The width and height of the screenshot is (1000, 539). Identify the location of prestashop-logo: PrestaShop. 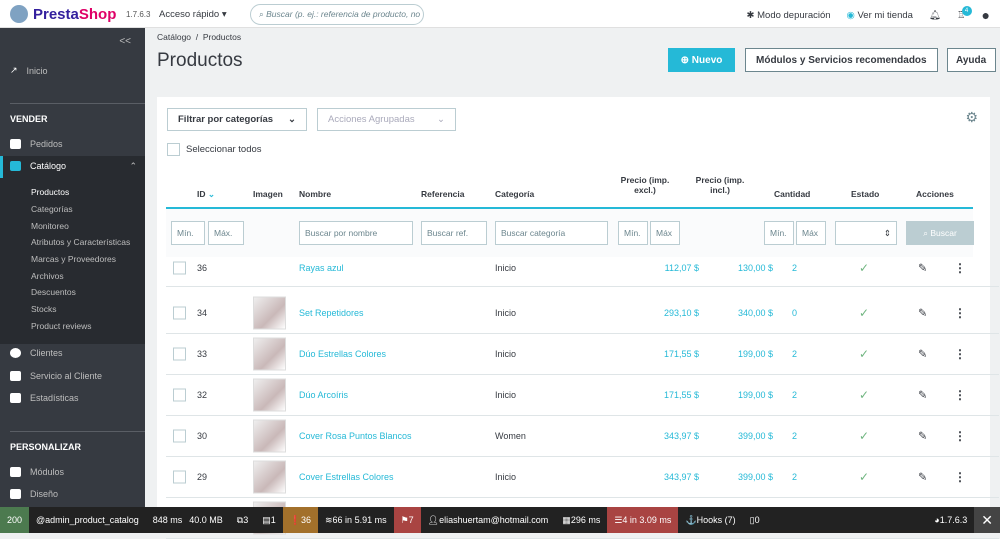
(63, 14).